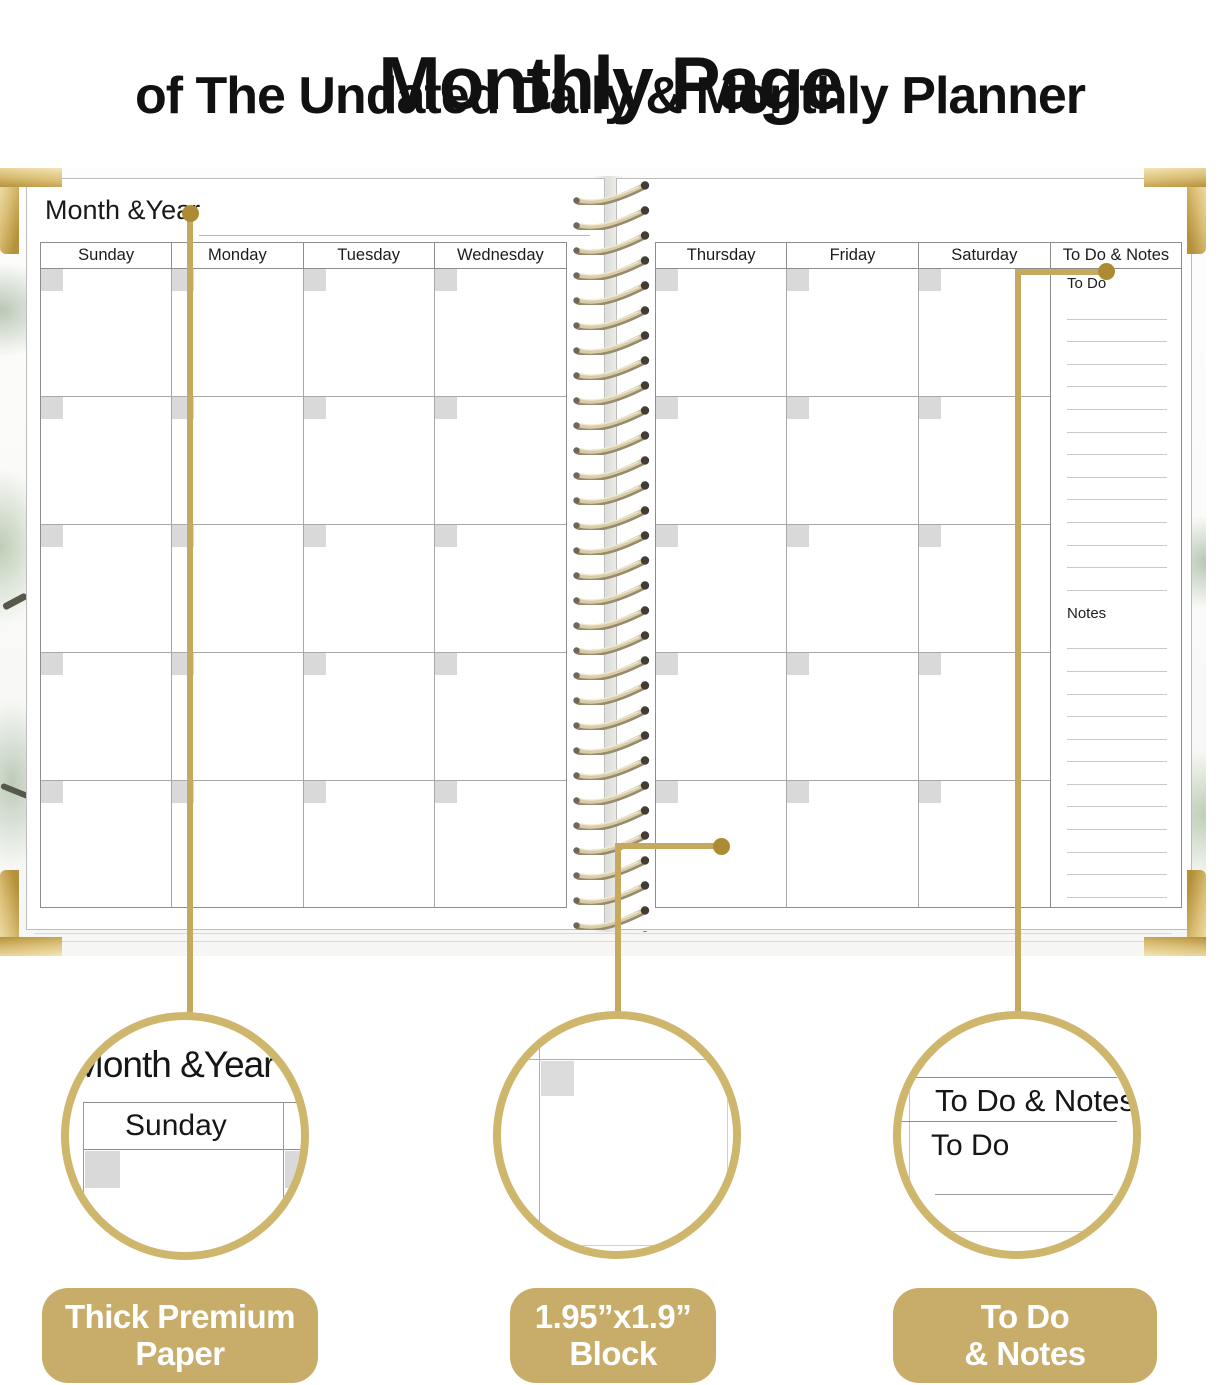  Describe the element at coordinates (174, 1064) in the screenshot. I see `zoom-month-year-label: Month &Year` at that location.